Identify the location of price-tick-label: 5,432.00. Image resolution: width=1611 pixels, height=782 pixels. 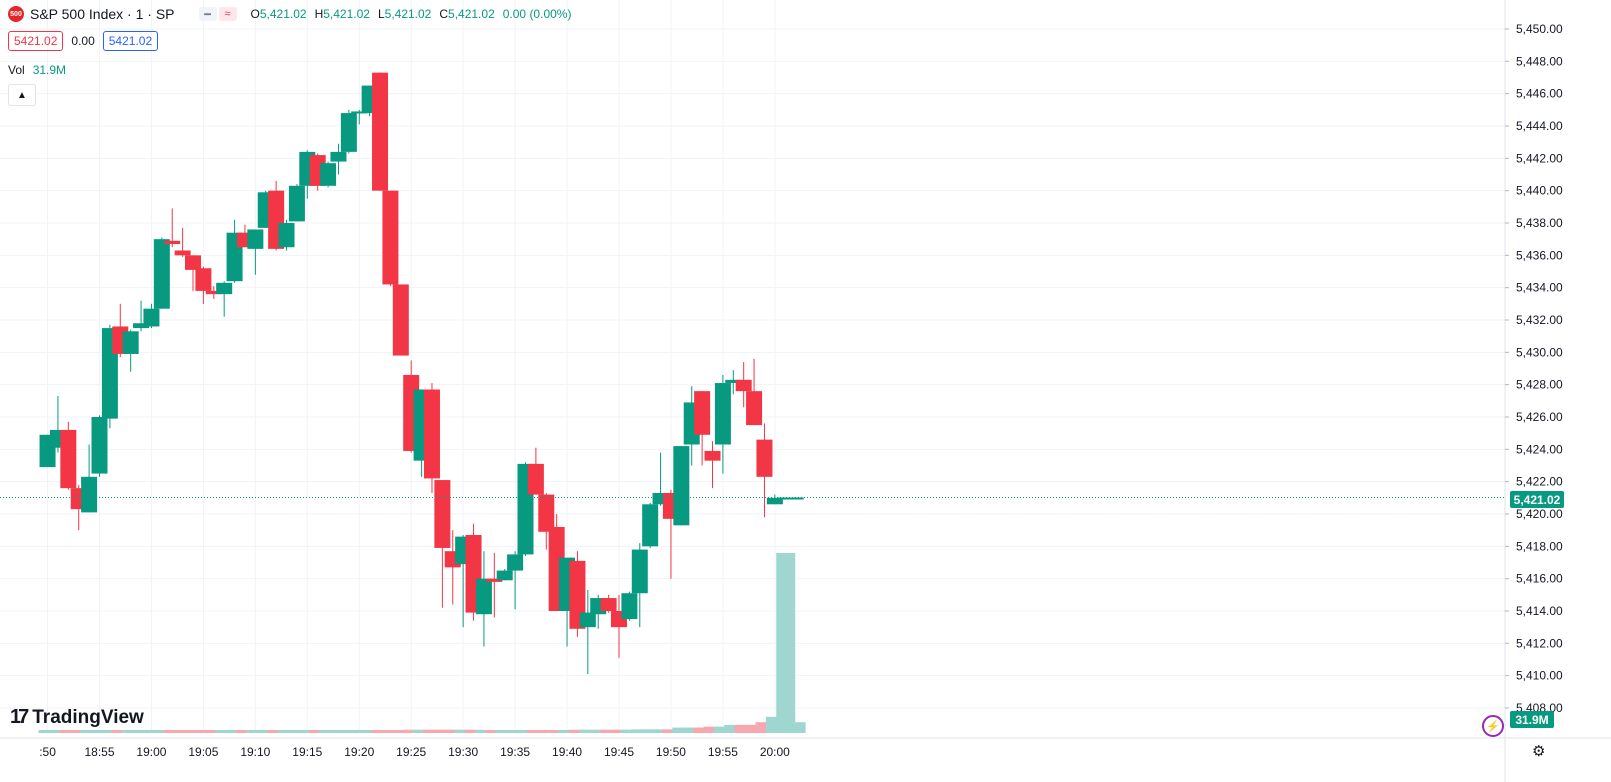
(1539, 320).